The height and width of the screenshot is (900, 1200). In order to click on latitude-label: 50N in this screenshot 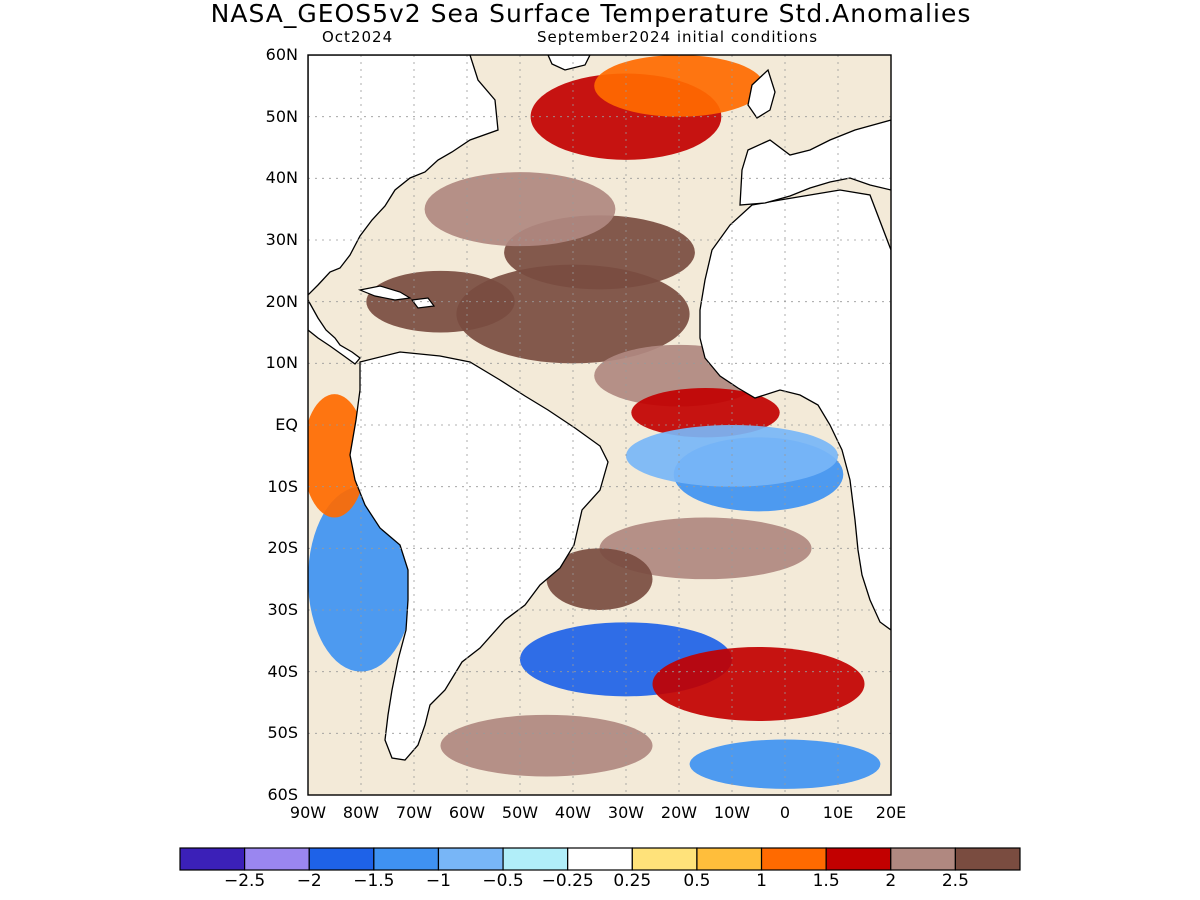, I will do `click(281, 116)`.